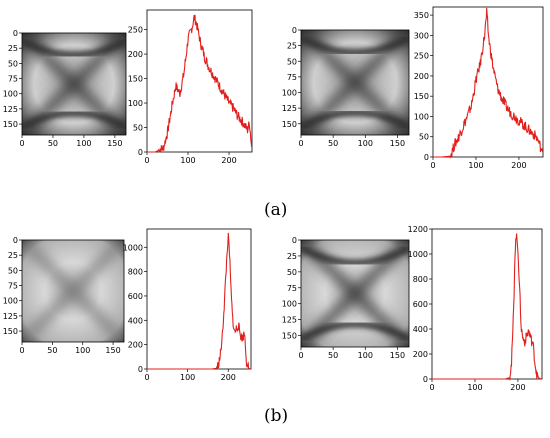 This screenshot has width=550, height=438. What do you see at coordinates (418, 229) in the screenshot?
I see `y-tick-label: 1200` at bounding box center [418, 229].